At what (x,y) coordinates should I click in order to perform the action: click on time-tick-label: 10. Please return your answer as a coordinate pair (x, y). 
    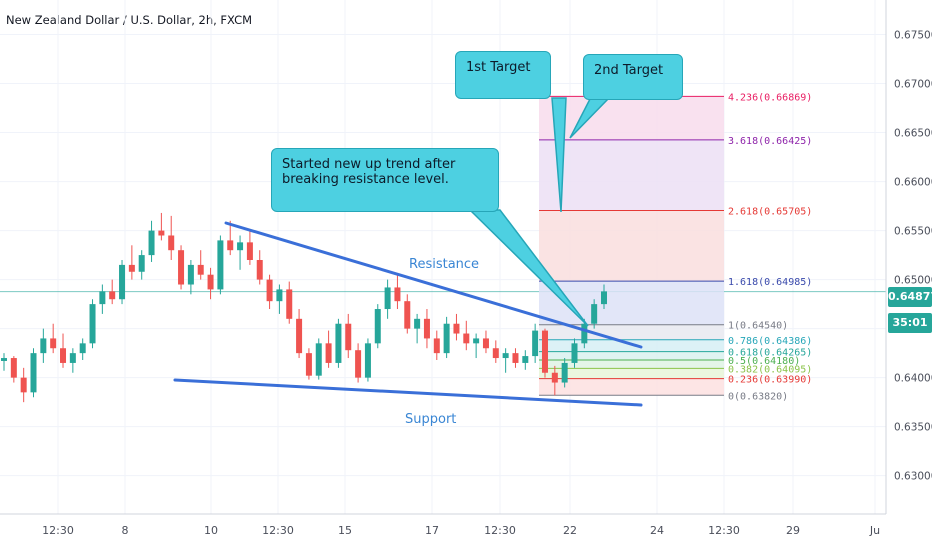
    Looking at the image, I should click on (211, 530).